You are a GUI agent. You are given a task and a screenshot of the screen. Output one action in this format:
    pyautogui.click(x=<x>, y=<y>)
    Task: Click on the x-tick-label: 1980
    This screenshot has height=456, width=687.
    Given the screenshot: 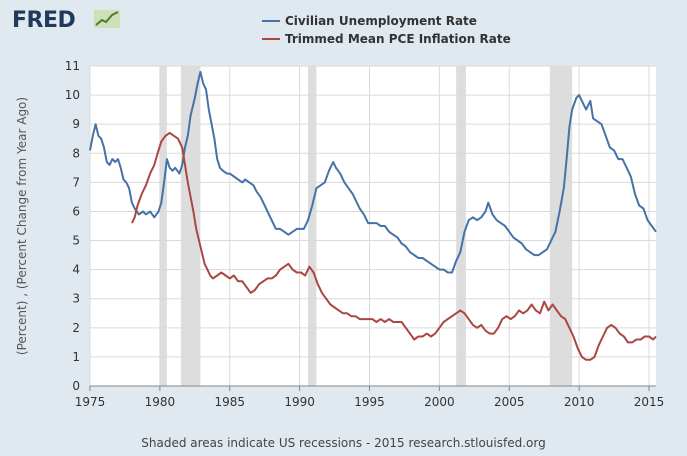 What is the action you would take?
    pyautogui.click(x=160, y=402)
    